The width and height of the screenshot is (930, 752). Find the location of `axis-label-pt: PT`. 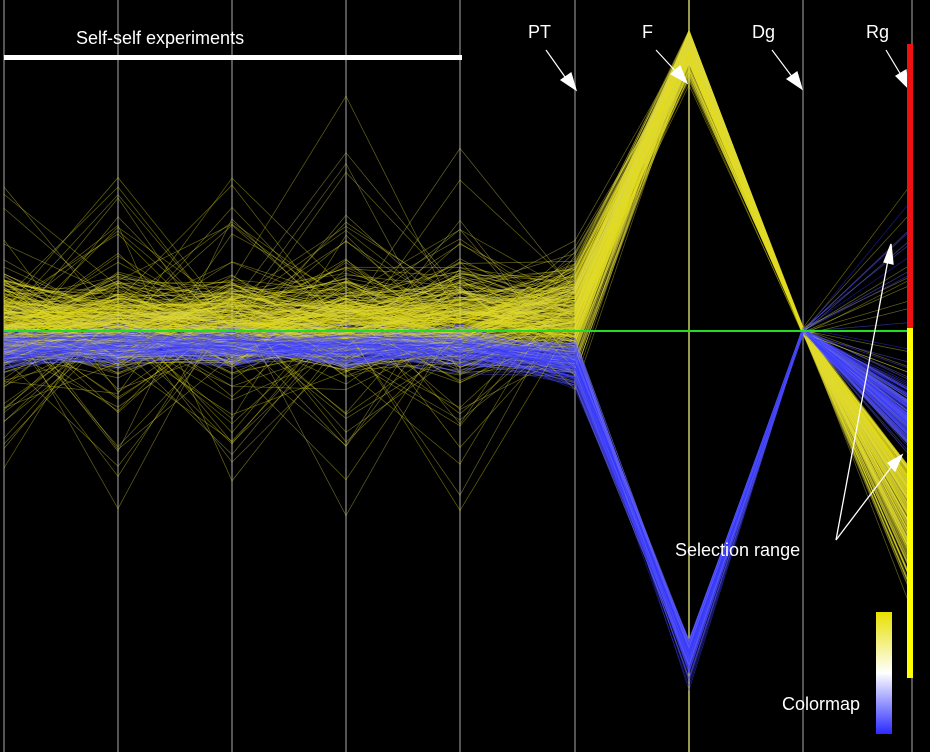

axis-label-pt: PT is located at coordinates (539, 32).